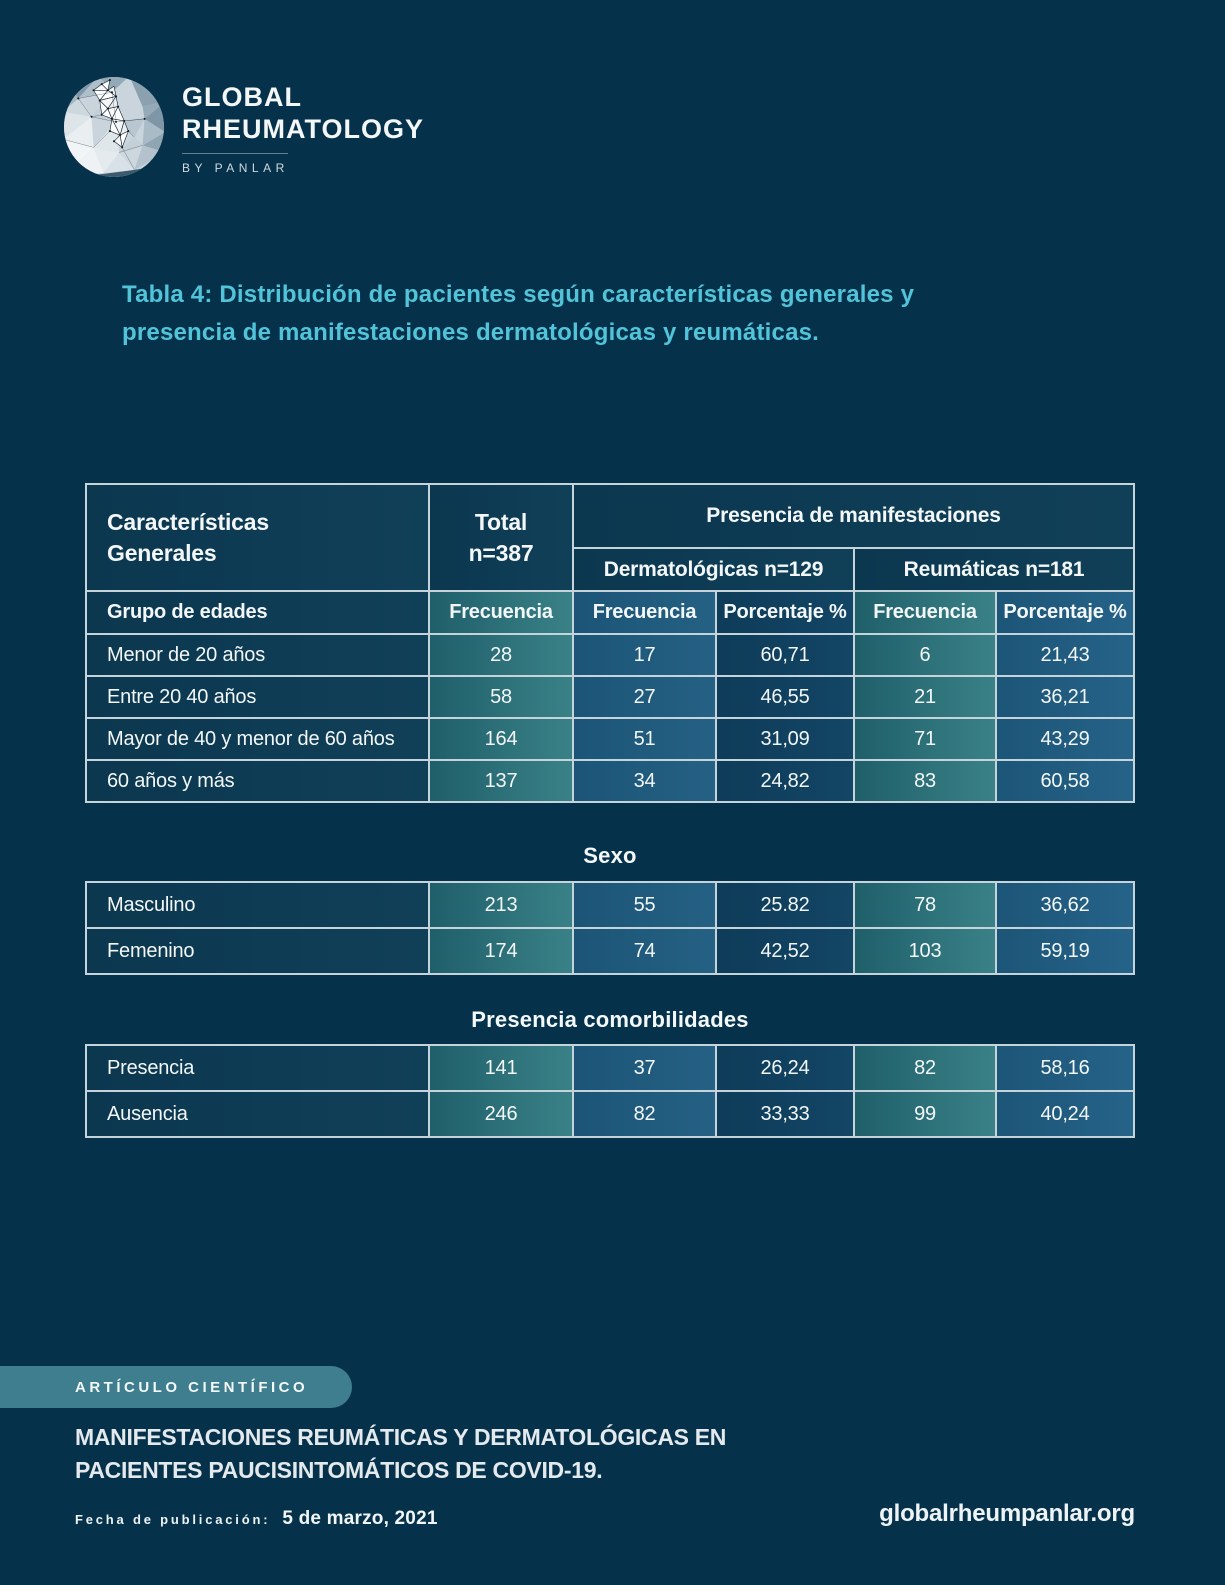 The image size is (1225, 1585). What do you see at coordinates (257, 655) in the screenshot?
I see `row-label: Menor de 20 años` at bounding box center [257, 655].